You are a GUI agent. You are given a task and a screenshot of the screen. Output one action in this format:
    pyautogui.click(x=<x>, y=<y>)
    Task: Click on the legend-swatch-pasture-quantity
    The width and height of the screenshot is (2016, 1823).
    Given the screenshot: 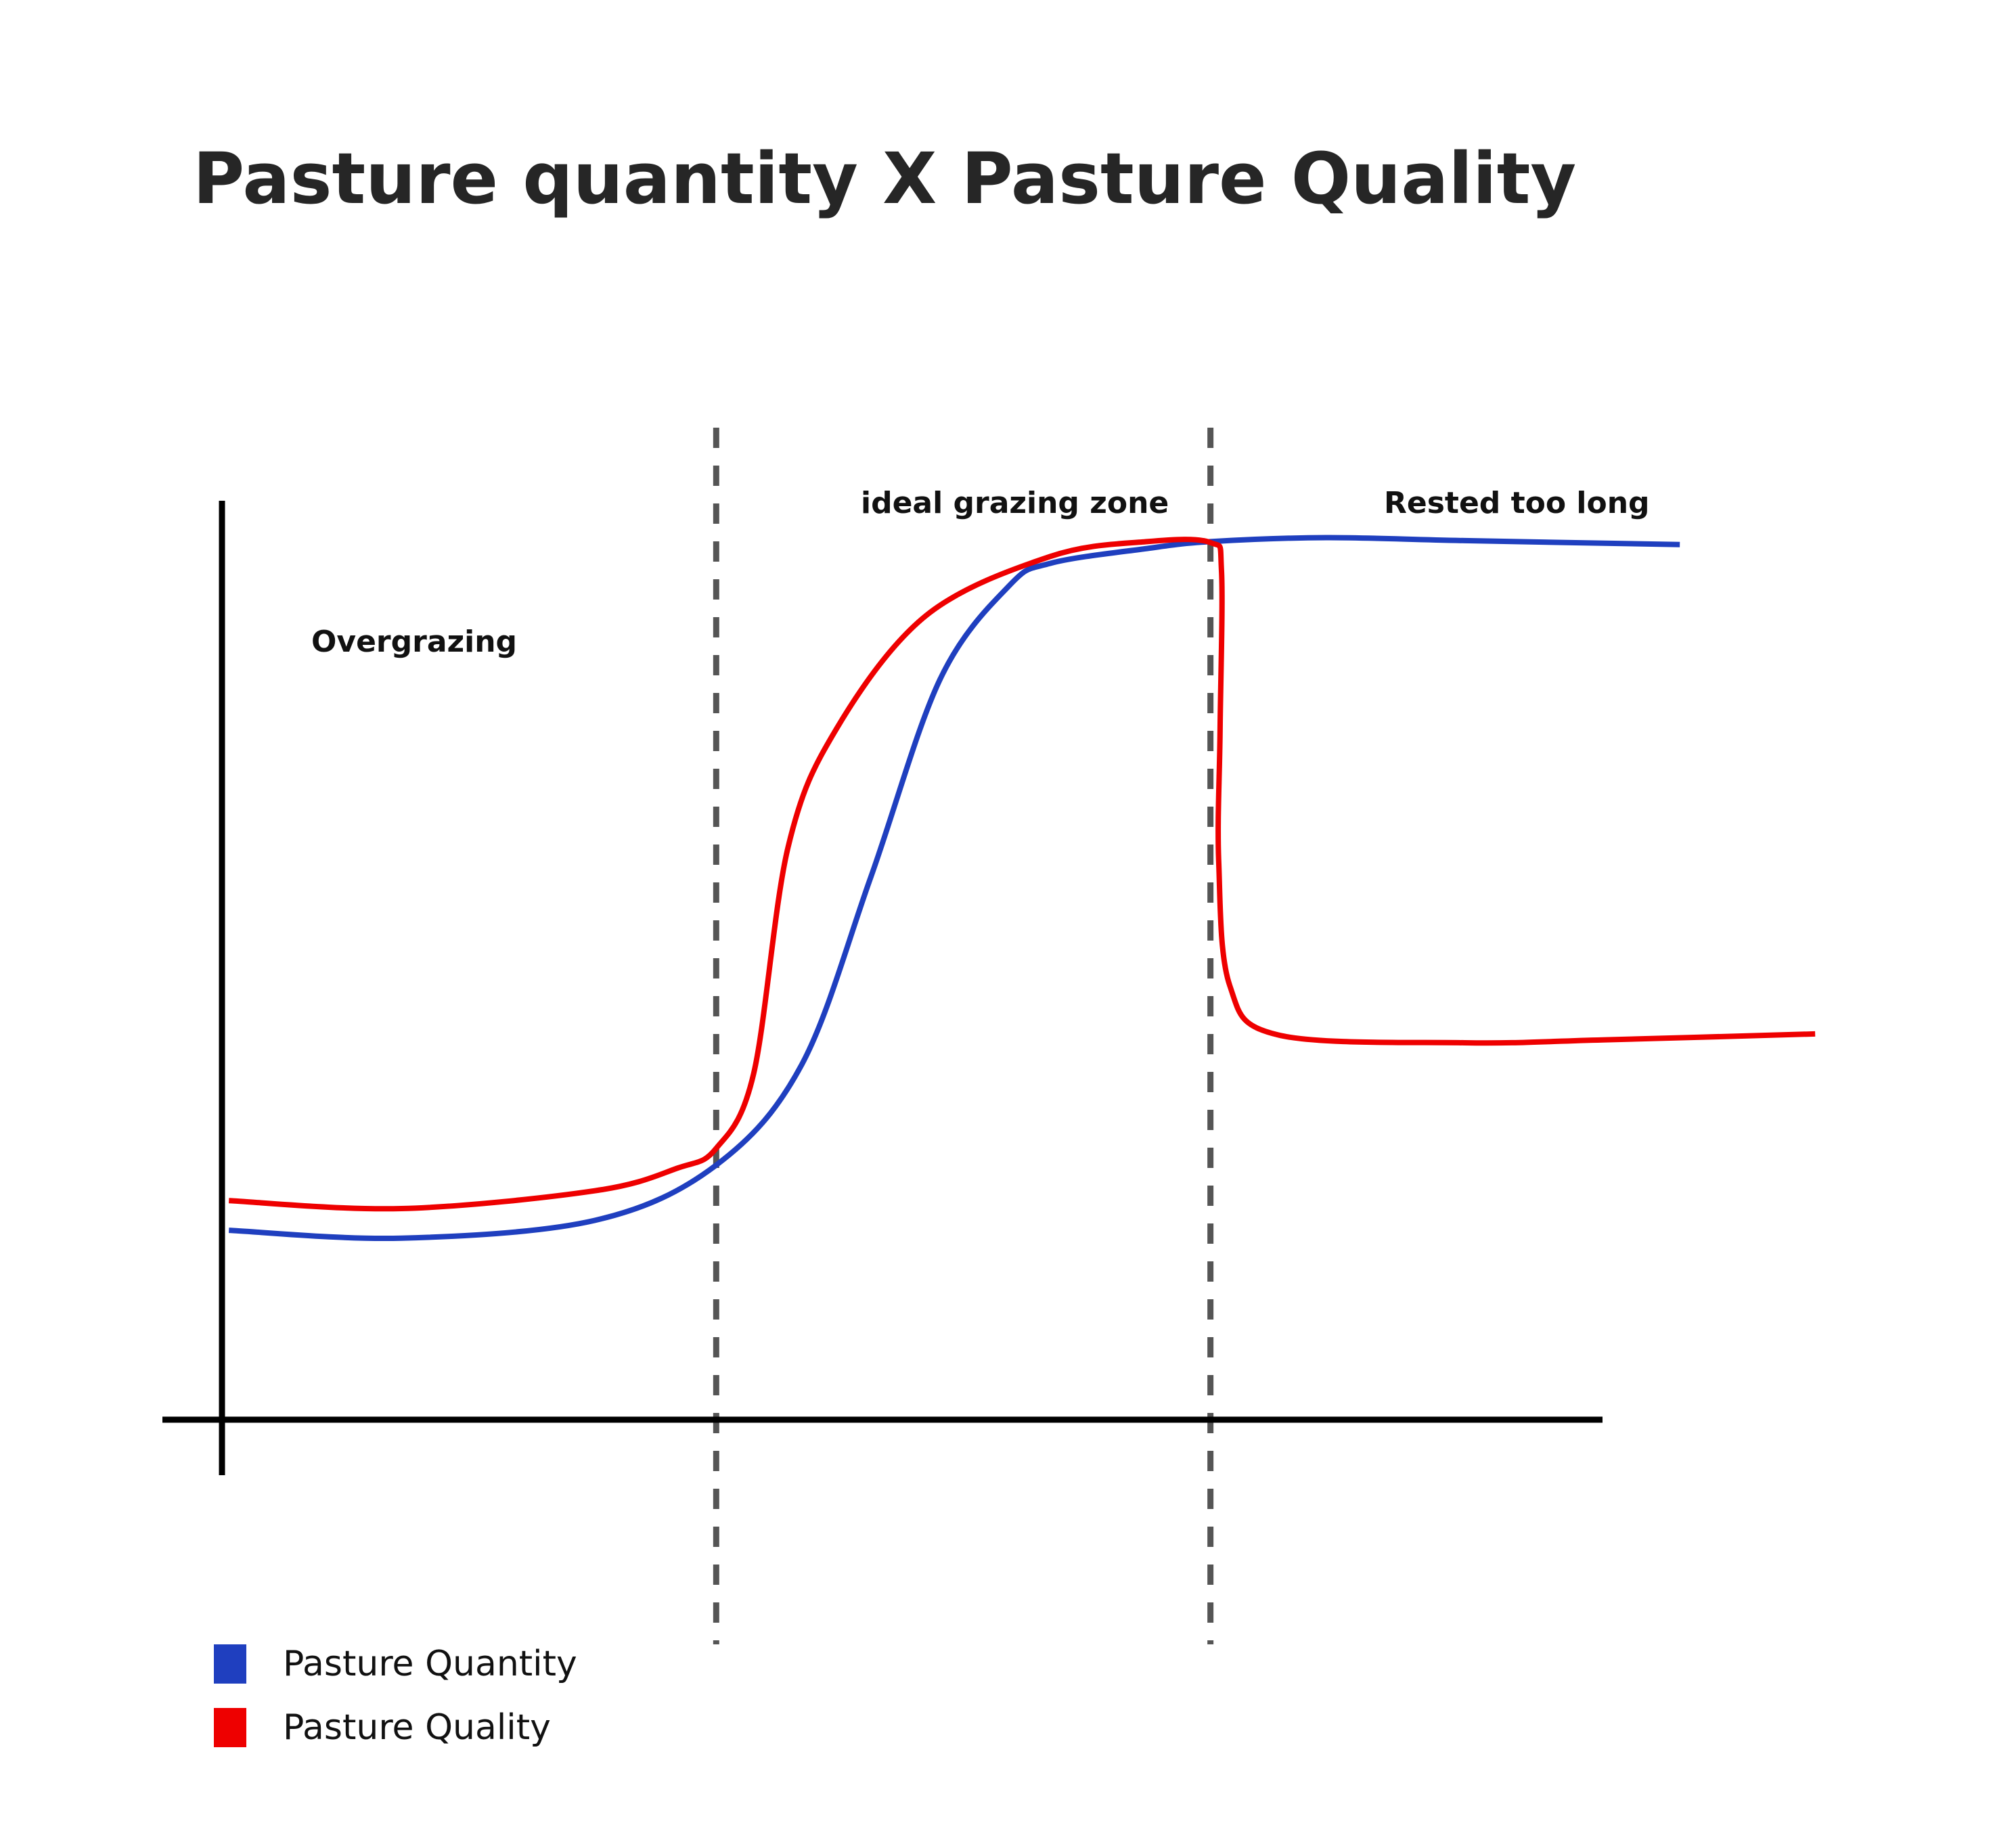 What is the action you would take?
    pyautogui.click(x=230, y=1664)
    